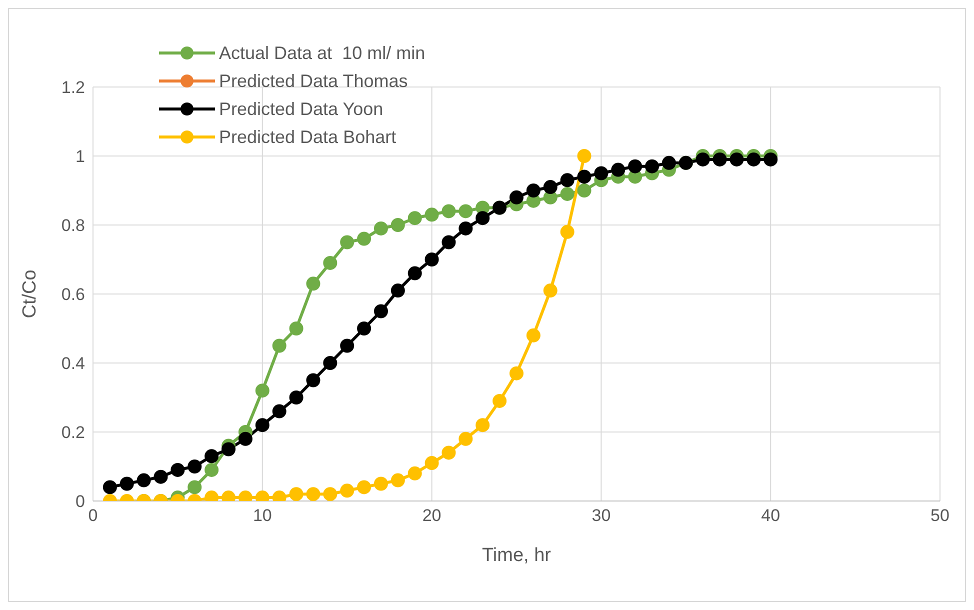 The image size is (974, 610). Describe the element at coordinates (80, 156) in the screenshot. I see `y-tick-label: 1` at that location.